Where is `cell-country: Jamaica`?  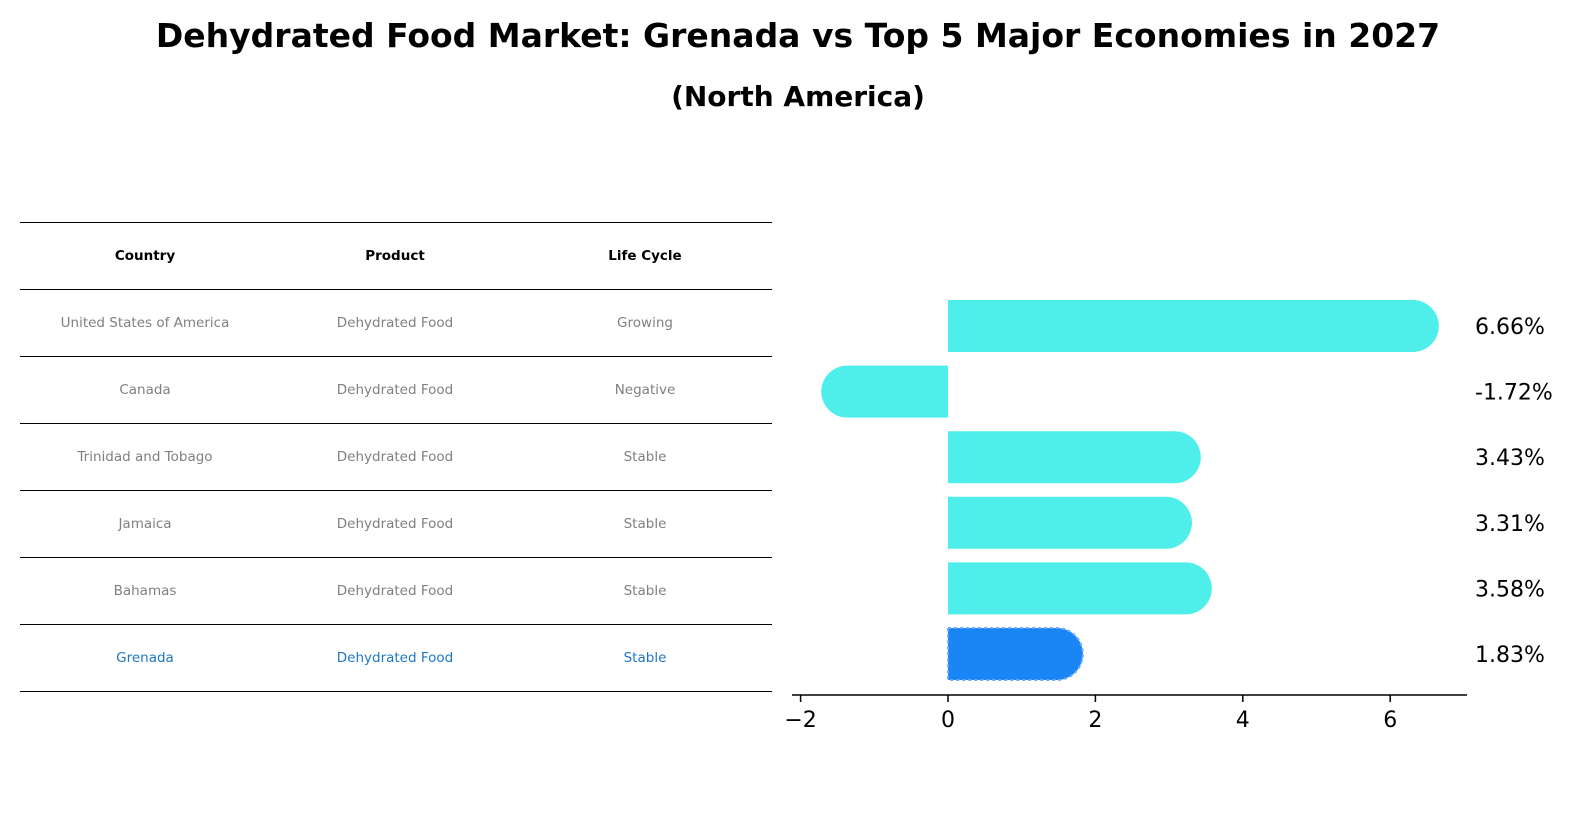
cell-country: Jamaica is located at coordinates (145, 524).